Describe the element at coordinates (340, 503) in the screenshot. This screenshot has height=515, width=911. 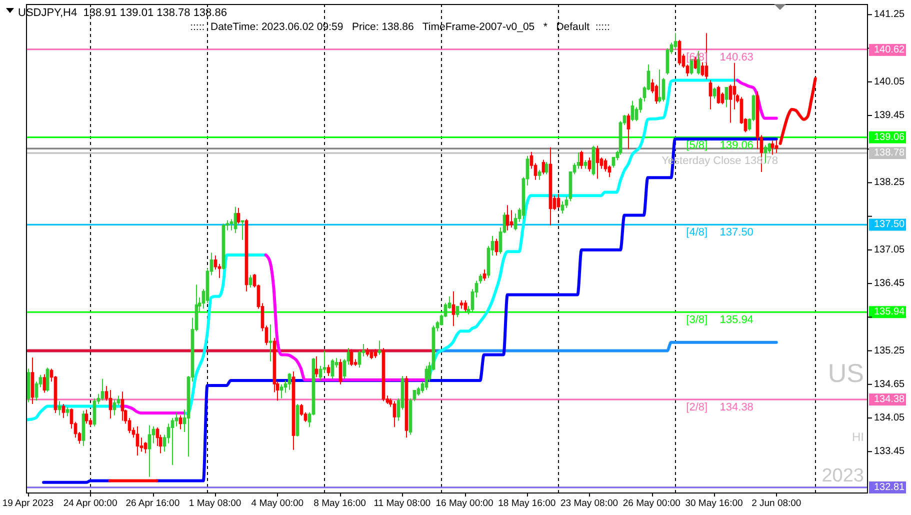
I see `x-tick-label: 8 May 16:00` at that location.